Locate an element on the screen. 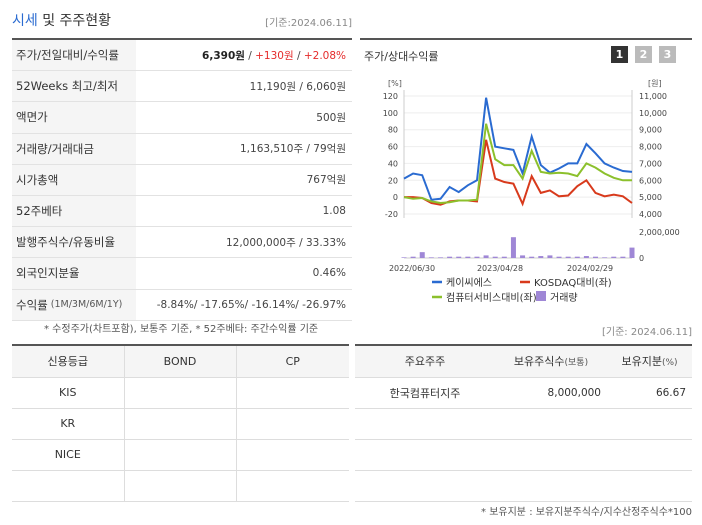 The image size is (702, 525). stats-row-52w: 52Weeks 최고/최저 11,190원 / 6,060원 is located at coordinates (182, 87).